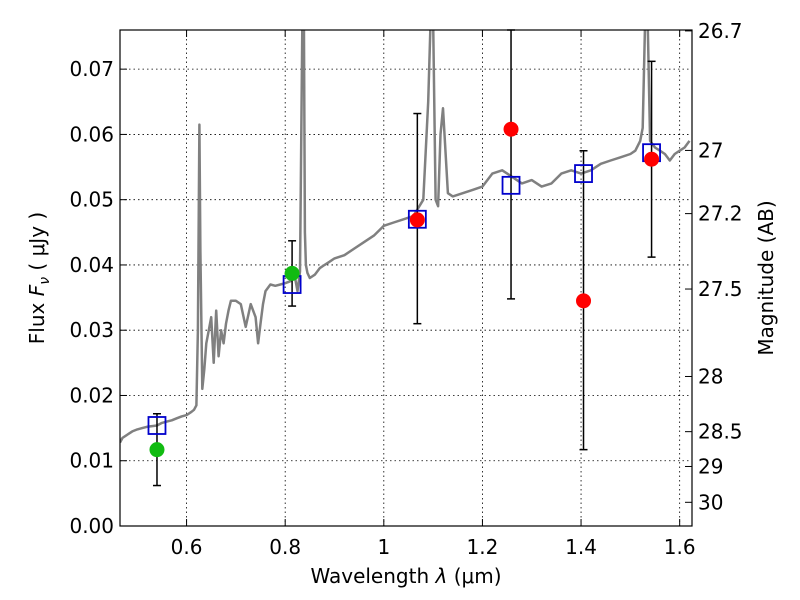 The width and height of the screenshot is (800, 600). What do you see at coordinates (91, 395) in the screenshot?
I see `y-tick-label: 0.02` at bounding box center [91, 395].